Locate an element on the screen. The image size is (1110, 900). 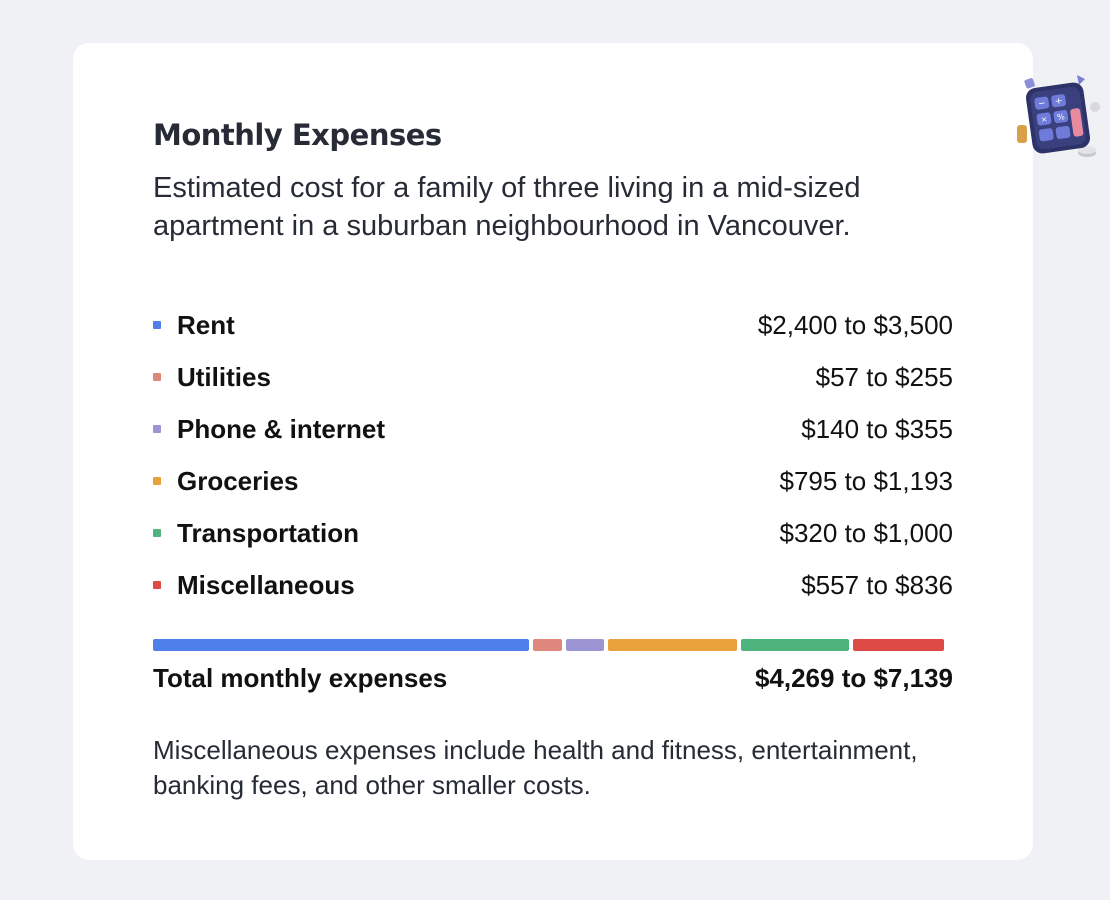
expense-range: $57 to $255 is located at coordinates (884, 376).